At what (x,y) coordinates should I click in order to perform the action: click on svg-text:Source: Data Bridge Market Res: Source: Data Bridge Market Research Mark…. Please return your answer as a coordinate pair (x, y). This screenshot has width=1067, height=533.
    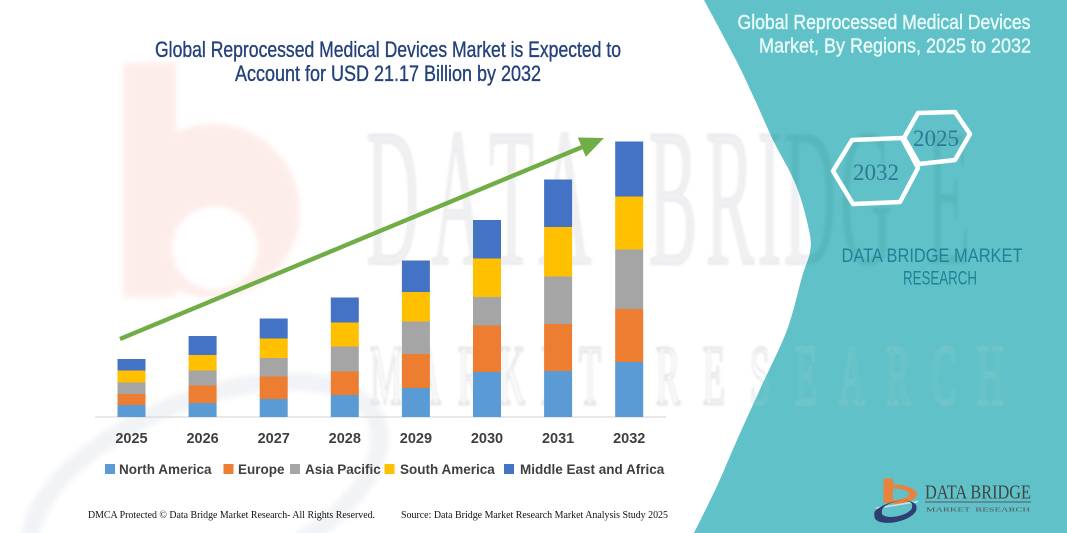
    Looking at the image, I should click on (534, 515).